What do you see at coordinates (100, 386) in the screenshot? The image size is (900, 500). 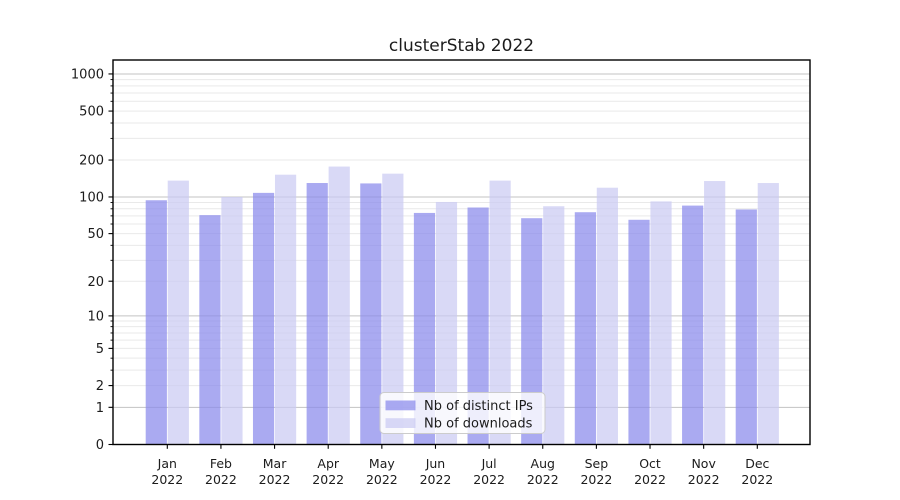 I see `y-tick-label: 2` at bounding box center [100, 386].